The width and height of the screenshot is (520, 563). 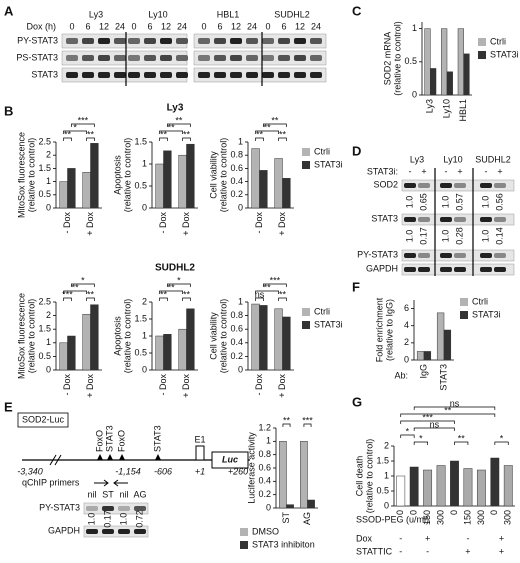 I want to click on sig-label: ns, so click(x=455, y=403).